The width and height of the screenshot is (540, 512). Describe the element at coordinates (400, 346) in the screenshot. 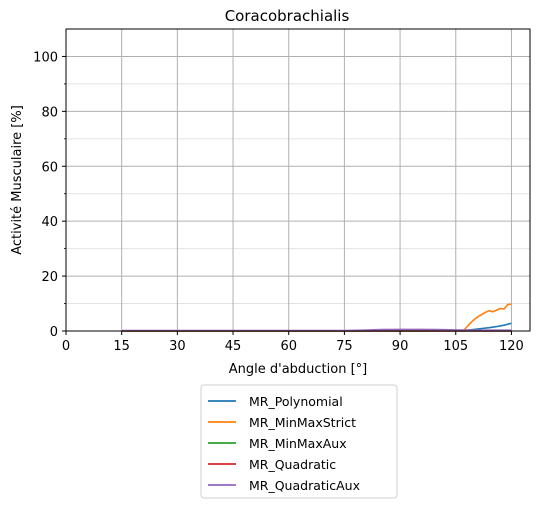

I see `x-tick-label: 90` at that location.